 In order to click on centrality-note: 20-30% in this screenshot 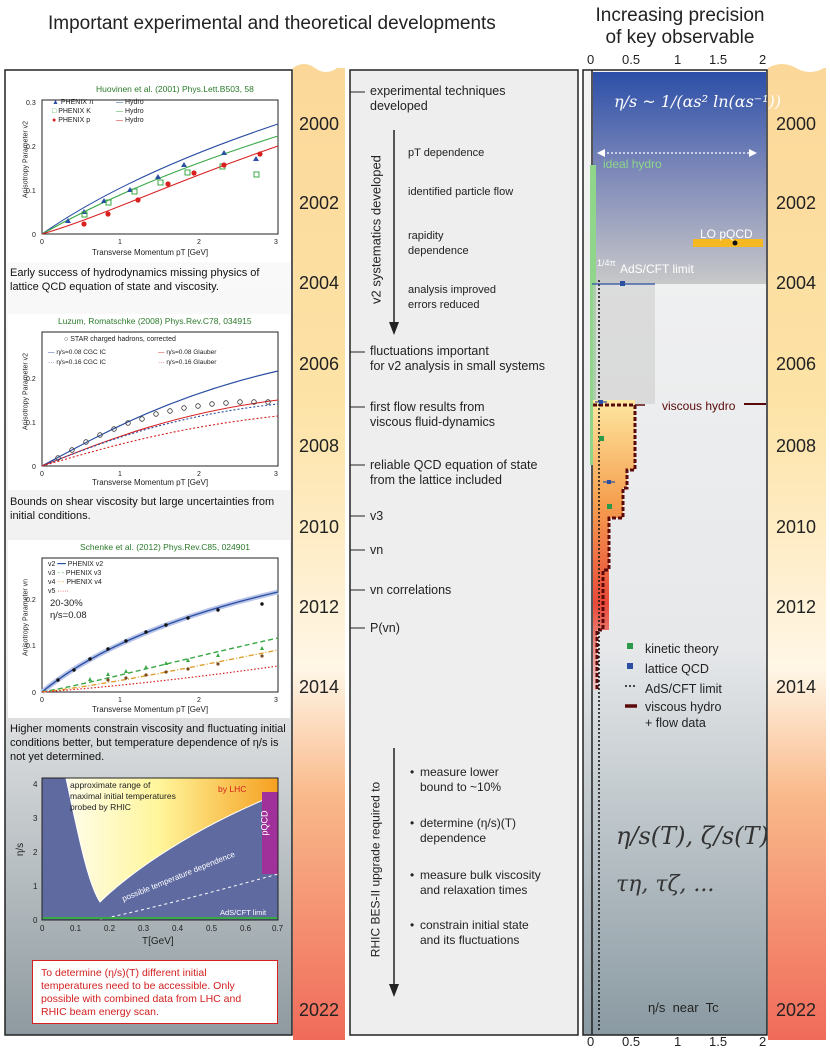, I will do `click(66, 603)`.